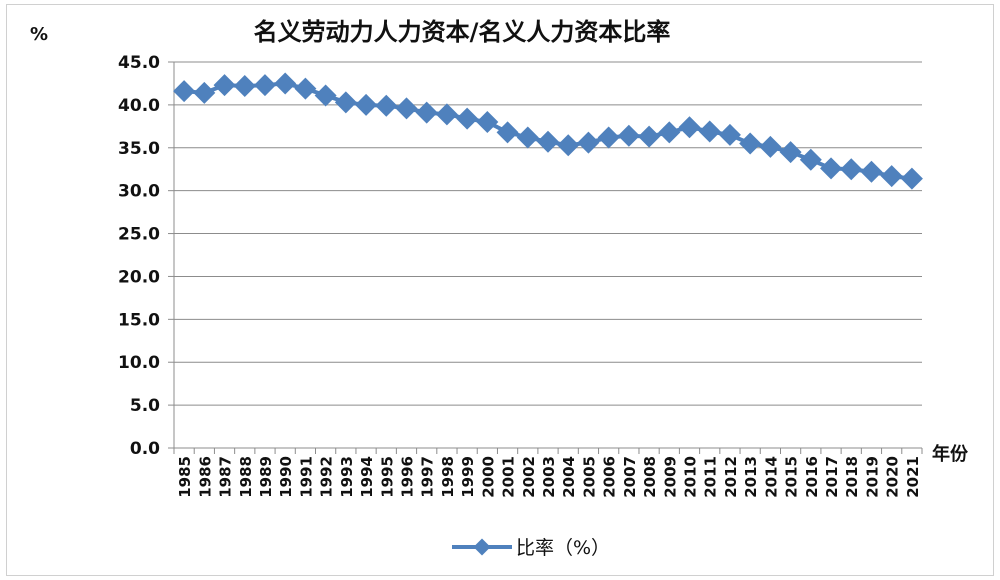  What do you see at coordinates (832, 477) in the screenshot?
I see `x-tick-label: 2017` at bounding box center [832, 477].